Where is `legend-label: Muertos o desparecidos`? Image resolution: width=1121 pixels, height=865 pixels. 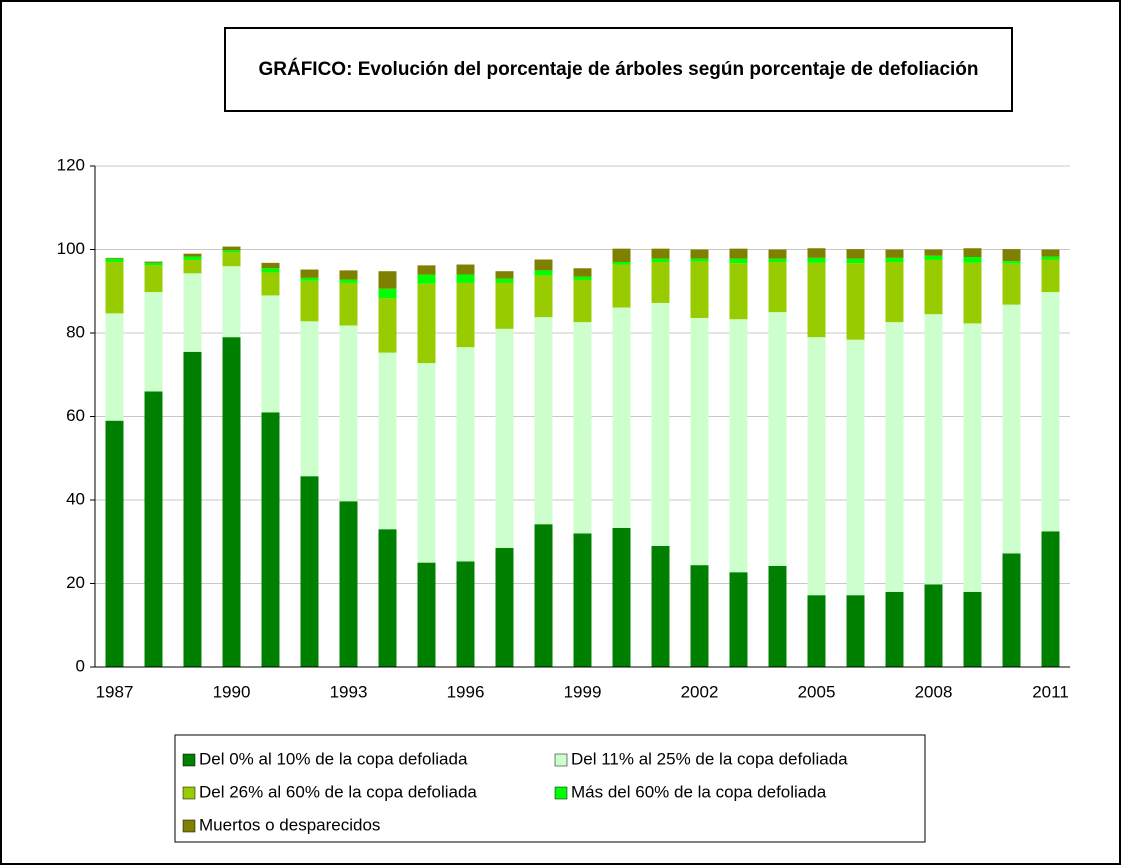 legend-label: Muertos o desparecidos is located at coordinates (289, 824).